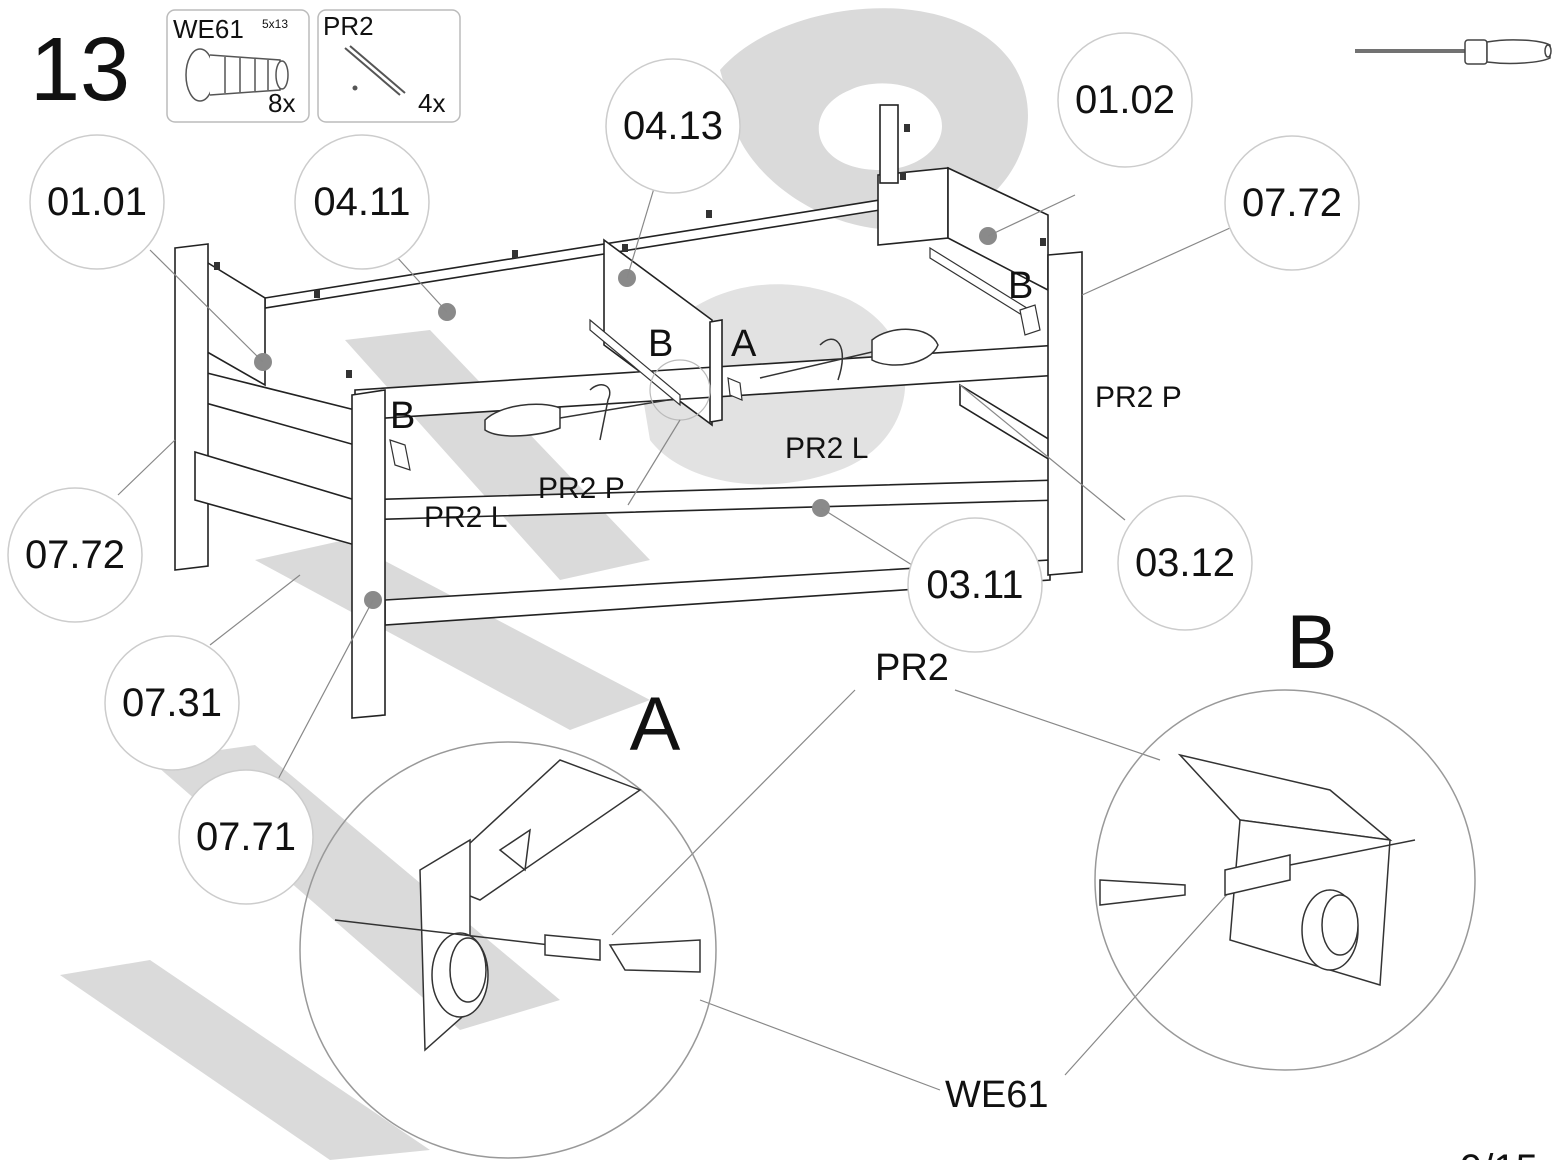  What do you see at coordinates (275, 407) in the screenshot?
I see `left-end-panel-lower` at bounding box center [275, 407].